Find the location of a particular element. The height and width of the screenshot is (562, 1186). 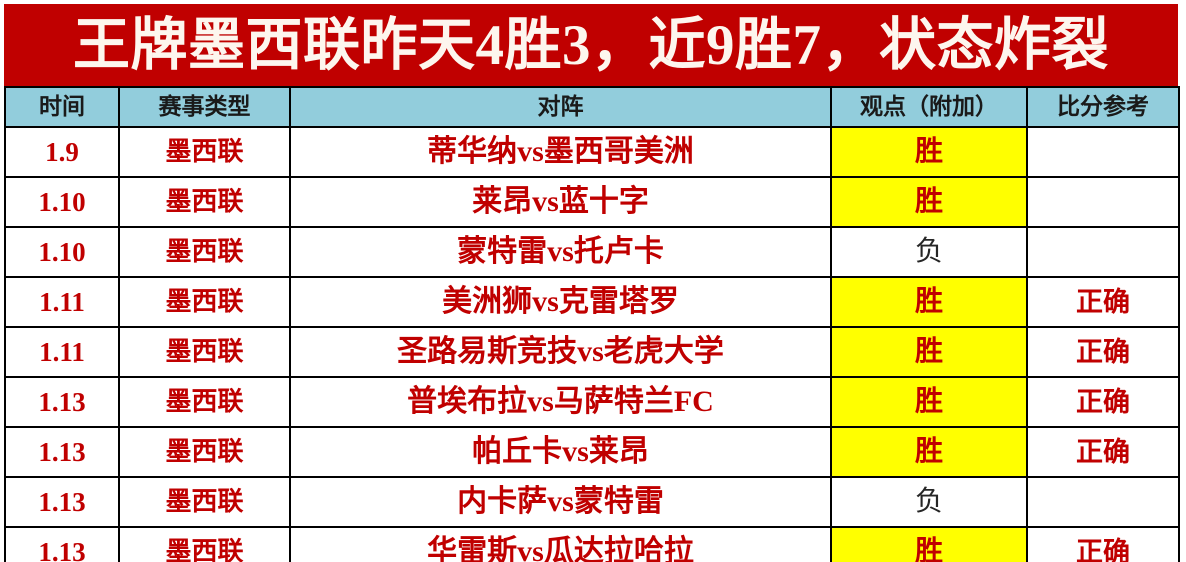

cell-match: 圣路易斯竞技vs老虎大学 is located at coordinates (560, 352).